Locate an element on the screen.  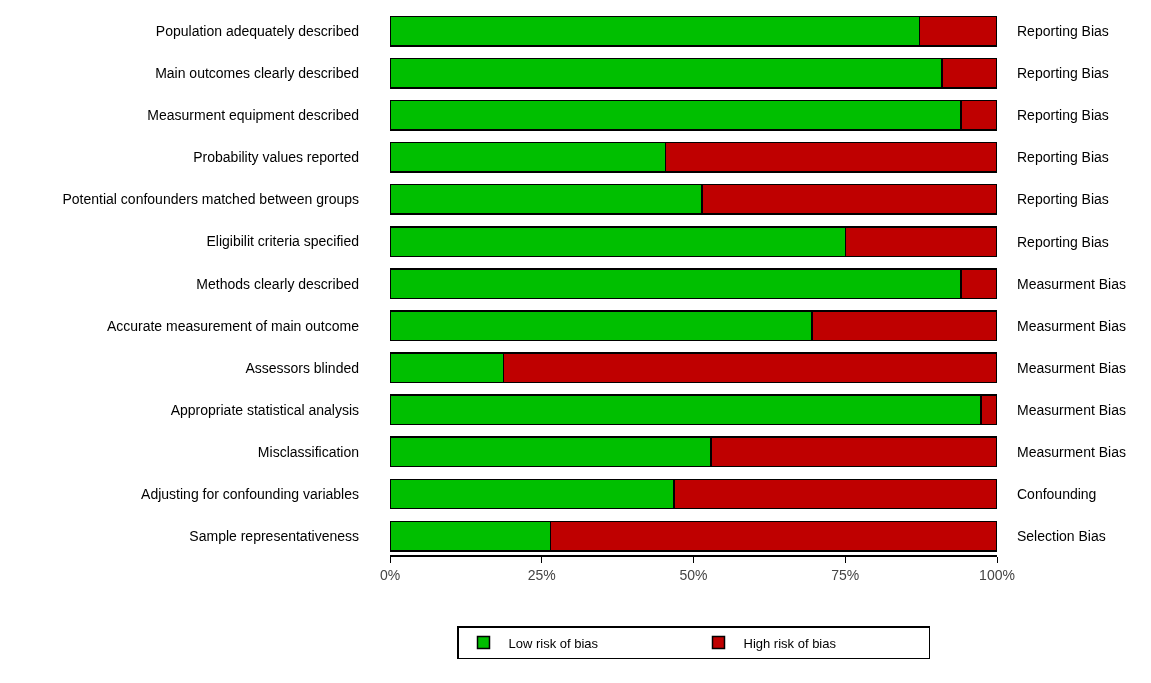
legend-label: Low risk of bias is located at coordinates (553, 643).